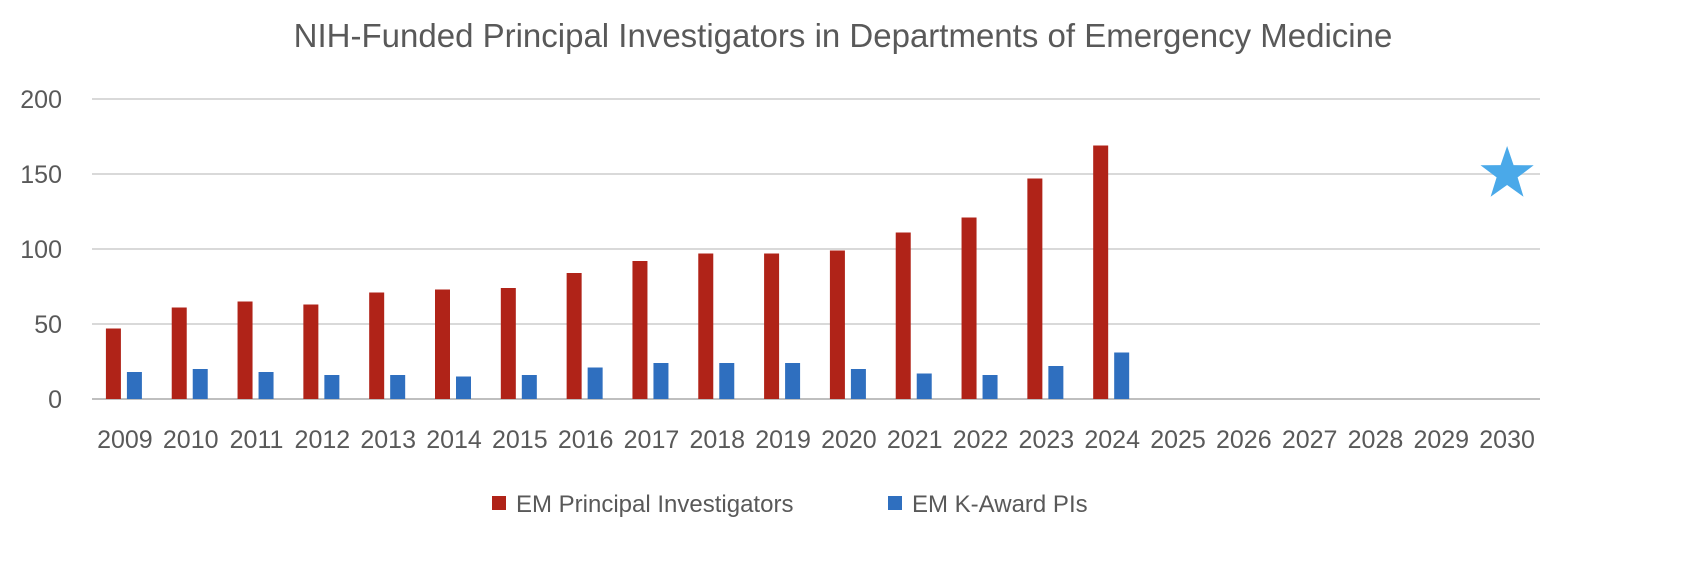 The height and width of the screenshot is (574, 1686). What do you see at coordinates (1507, 440) in the screenshot?
I see `x-tick-label: 2030` at bounding box center [1507, 440].